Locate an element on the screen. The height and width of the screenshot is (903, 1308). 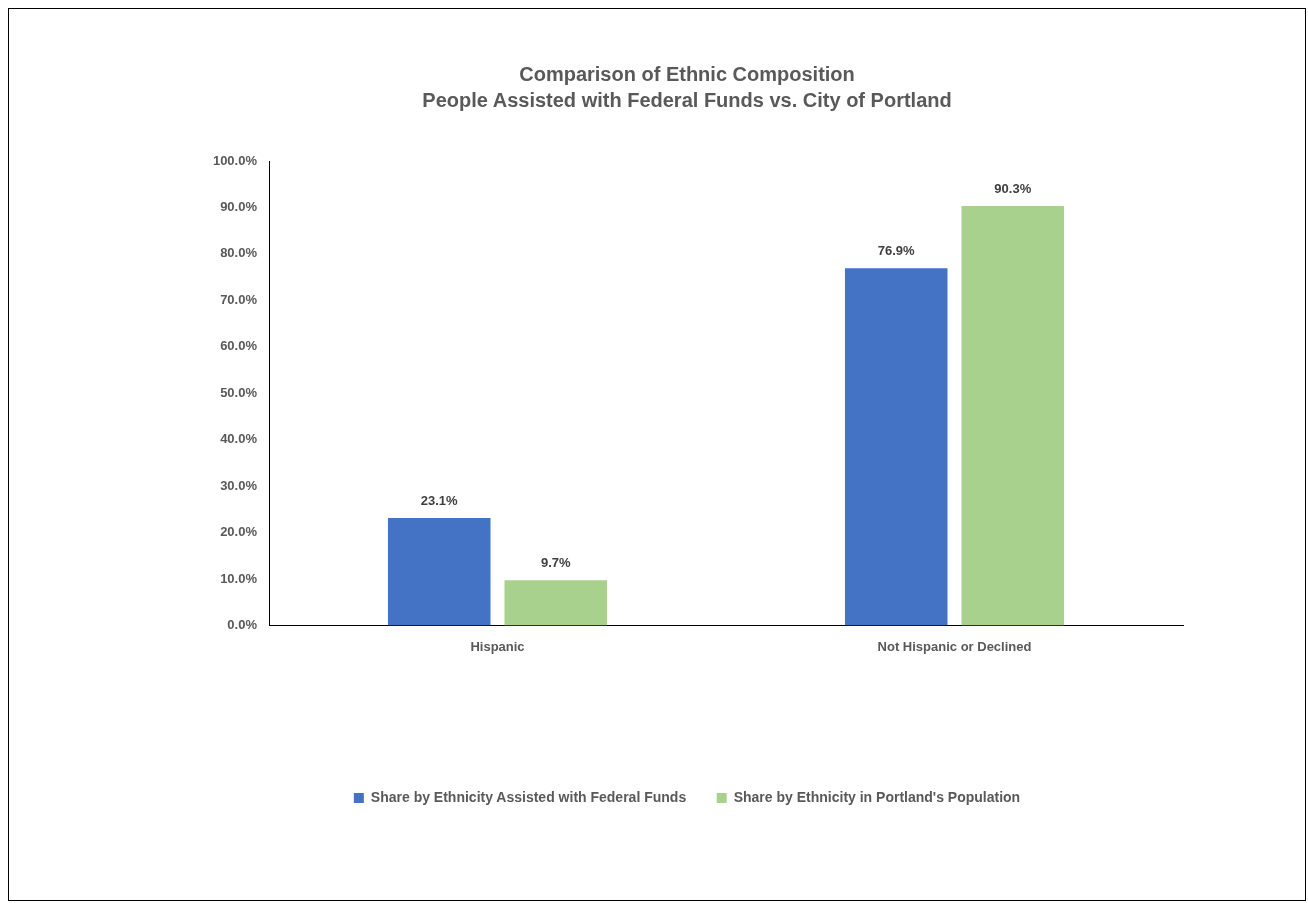
chart-title: Comparison of Ethnic Composition is located at coordinates (687, 73).